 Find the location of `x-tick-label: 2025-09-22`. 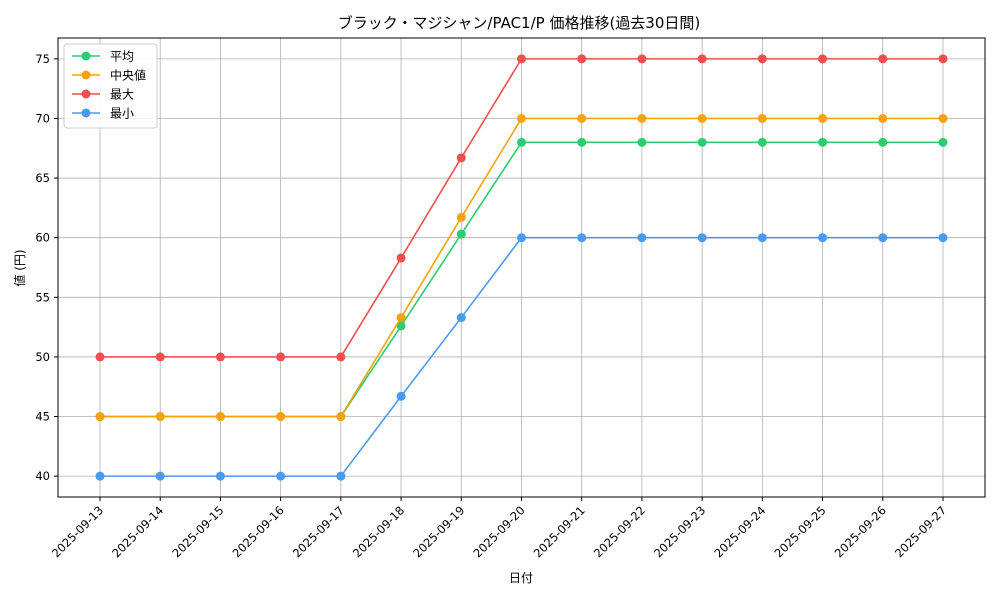

x-tick-label: 2025-09-22 is located at coordinates (619, 531).